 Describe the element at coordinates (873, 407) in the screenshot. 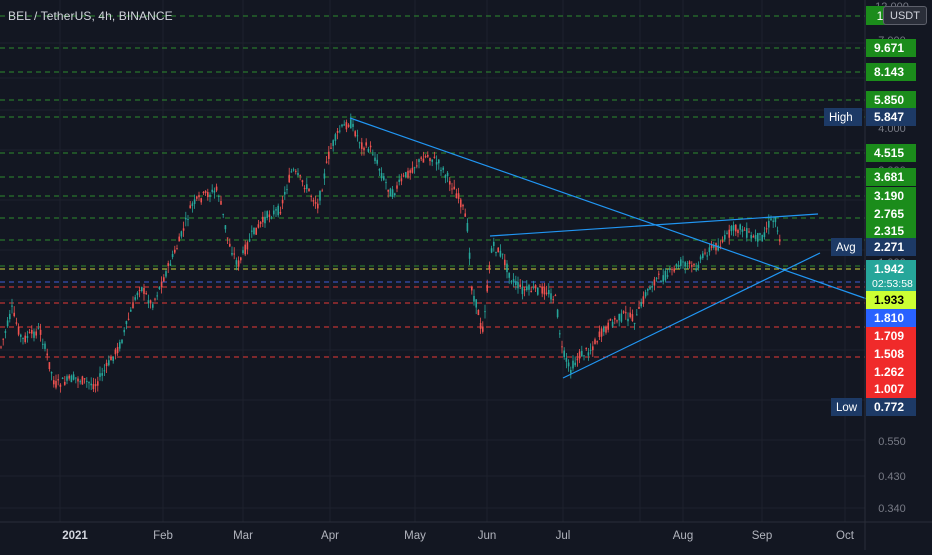

I see `price-label-0772: 0.772 Low` at that location.